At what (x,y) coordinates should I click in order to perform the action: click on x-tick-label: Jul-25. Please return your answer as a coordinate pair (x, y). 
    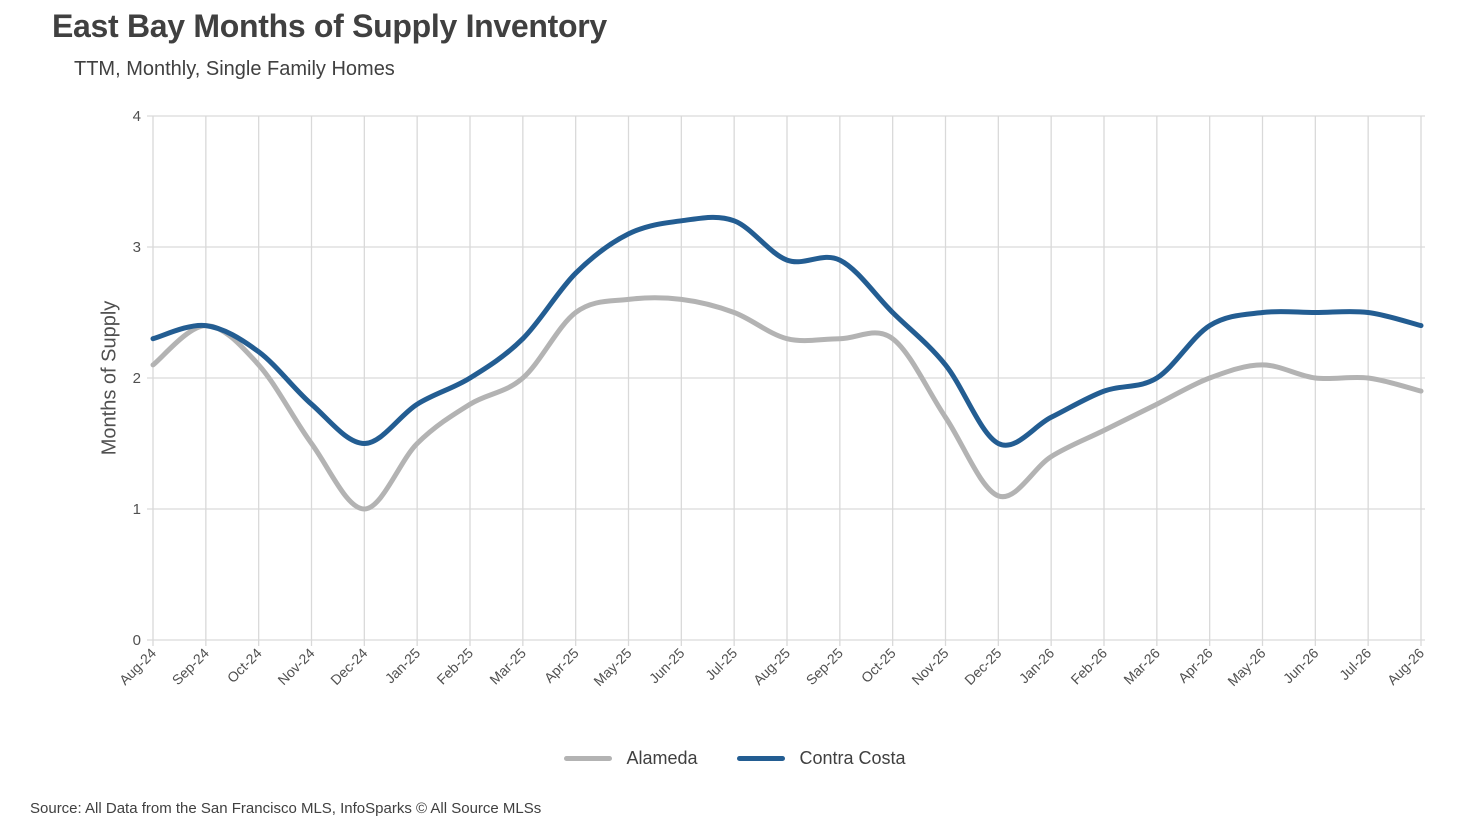
    Looking at the image, I should click on (721, 664).